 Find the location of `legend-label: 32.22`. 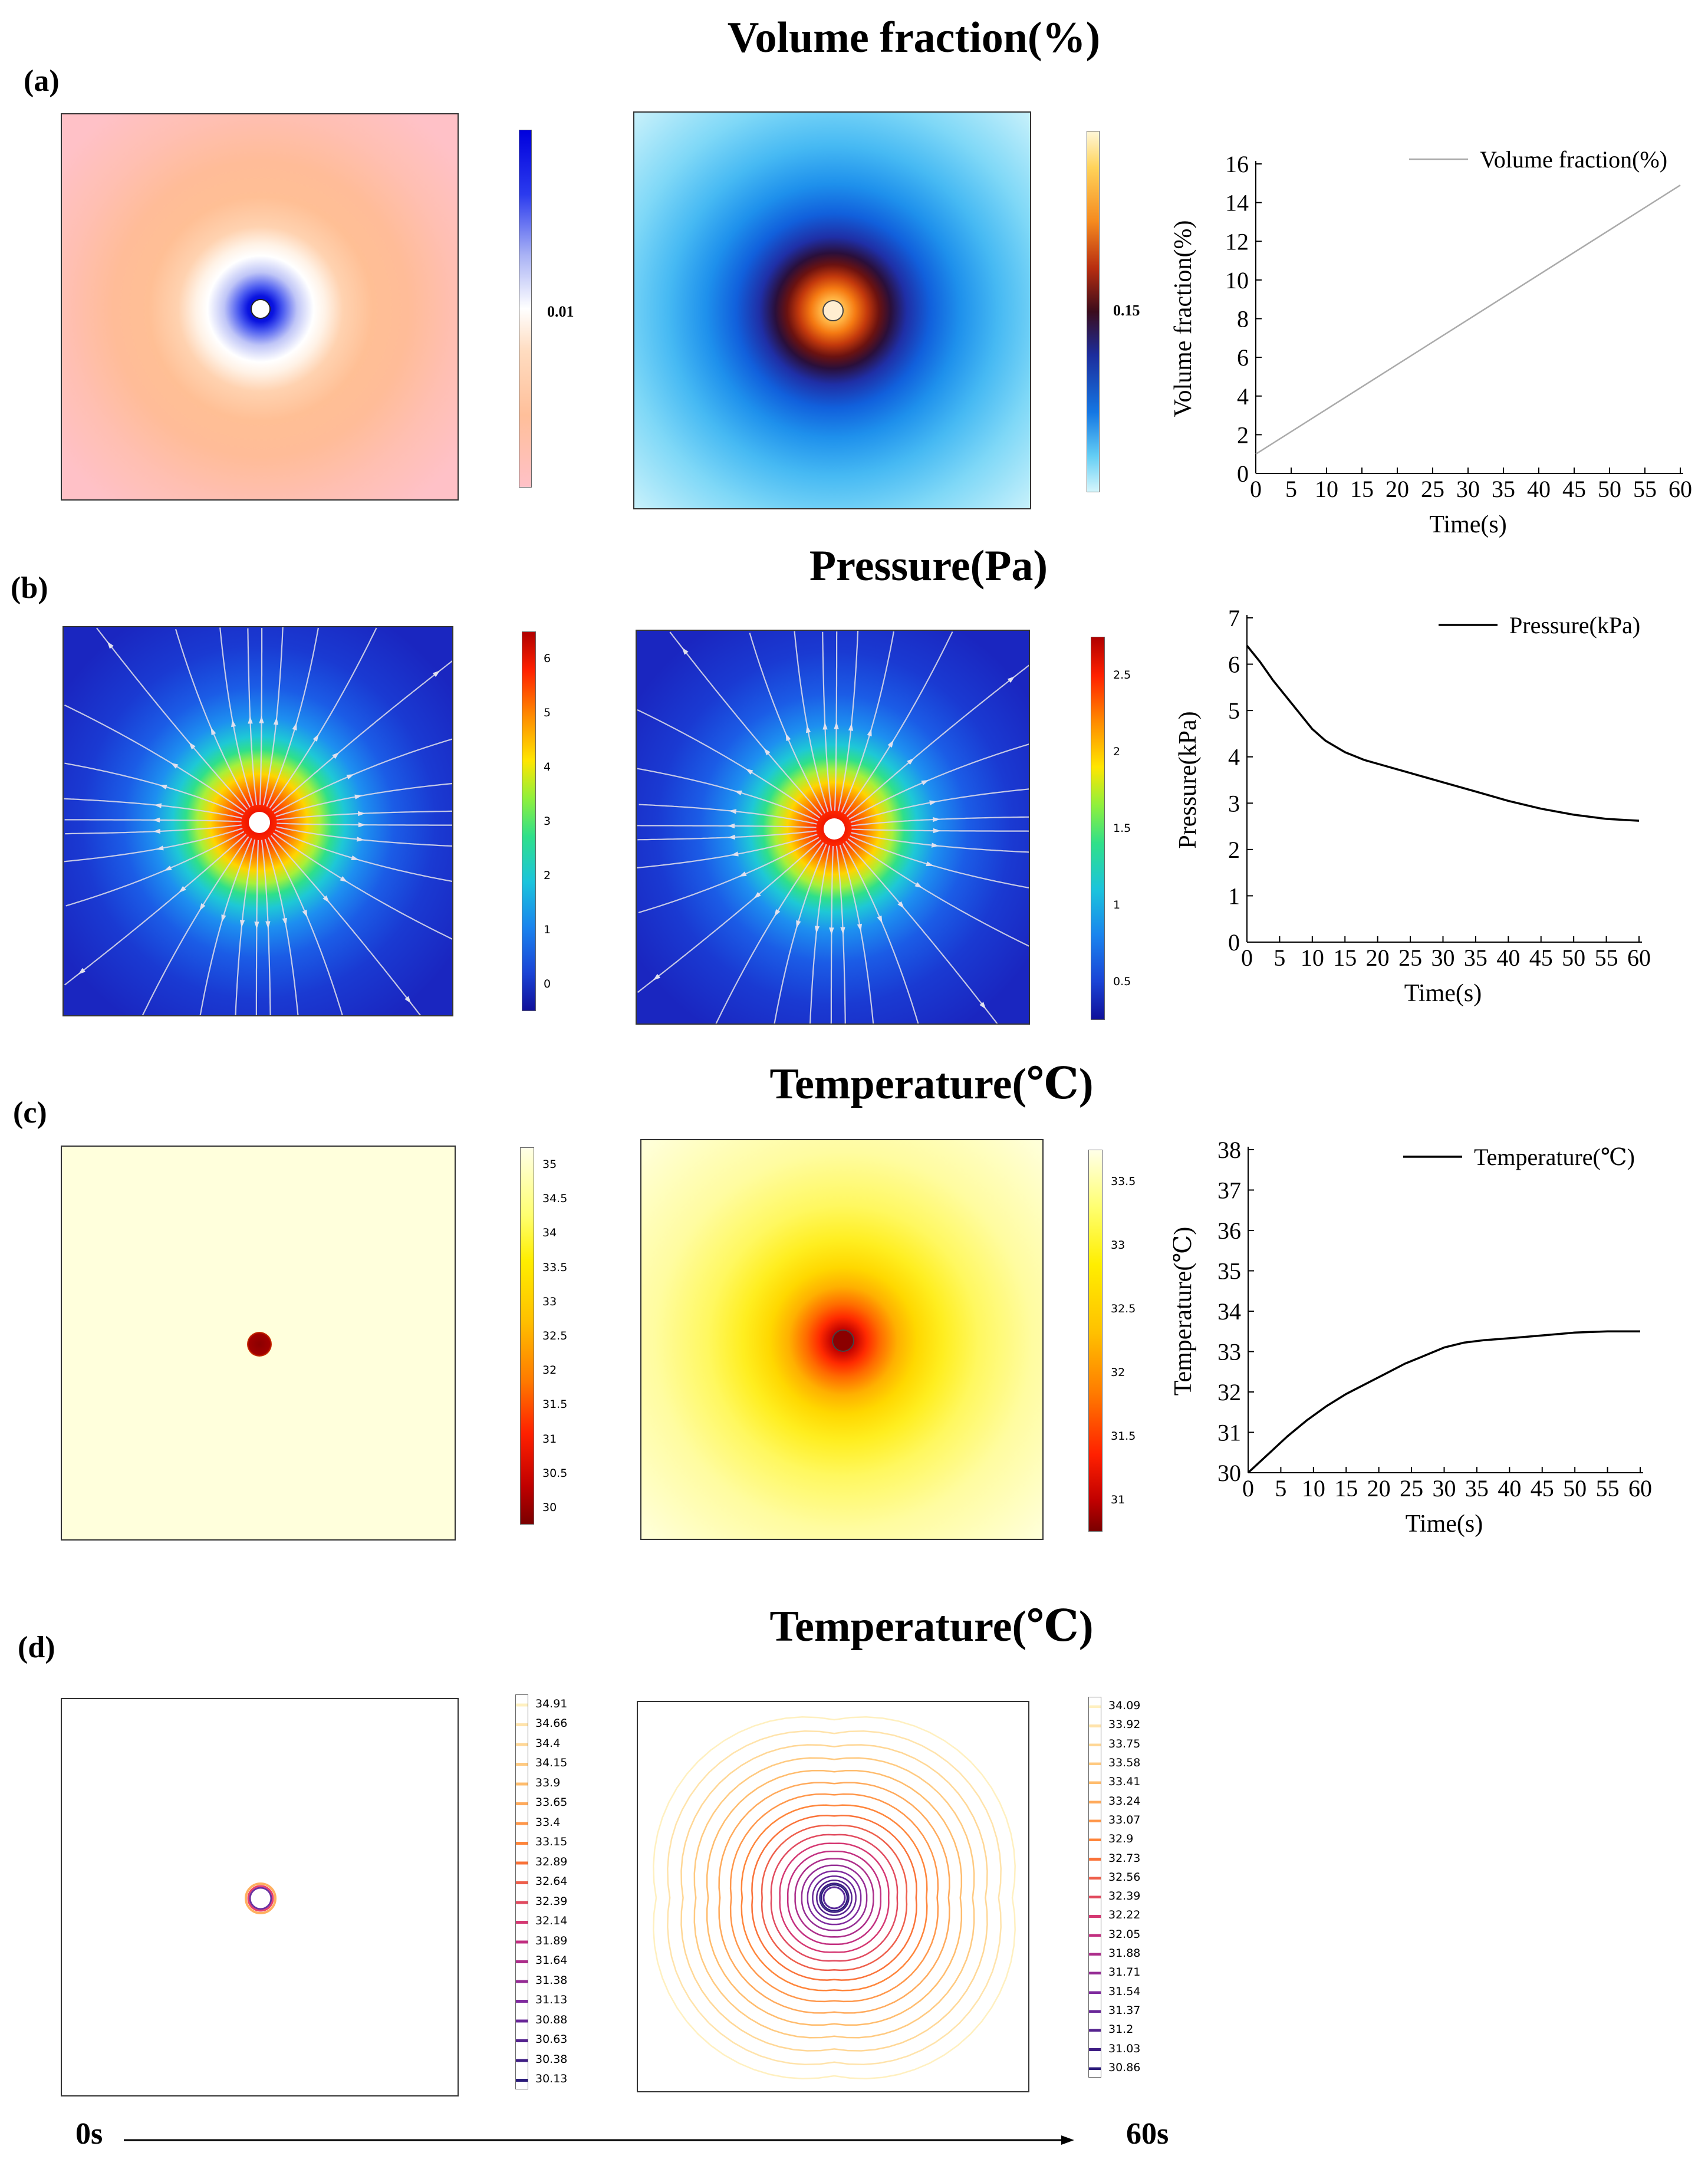

legend-label: 32.22 is located at coordinates (1124, 1915).